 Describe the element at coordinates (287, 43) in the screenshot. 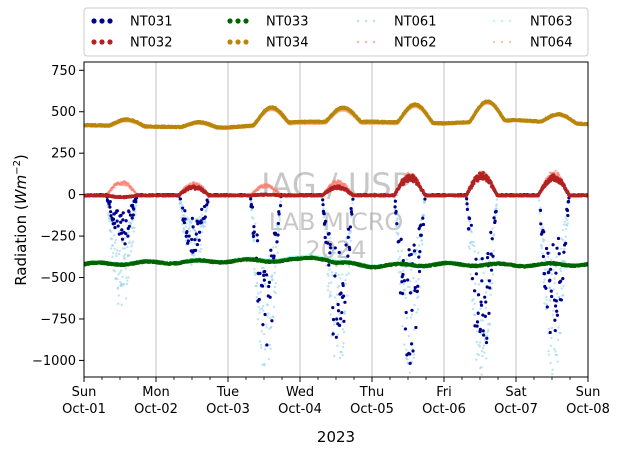

I see `legend-label: NT034` at that location.